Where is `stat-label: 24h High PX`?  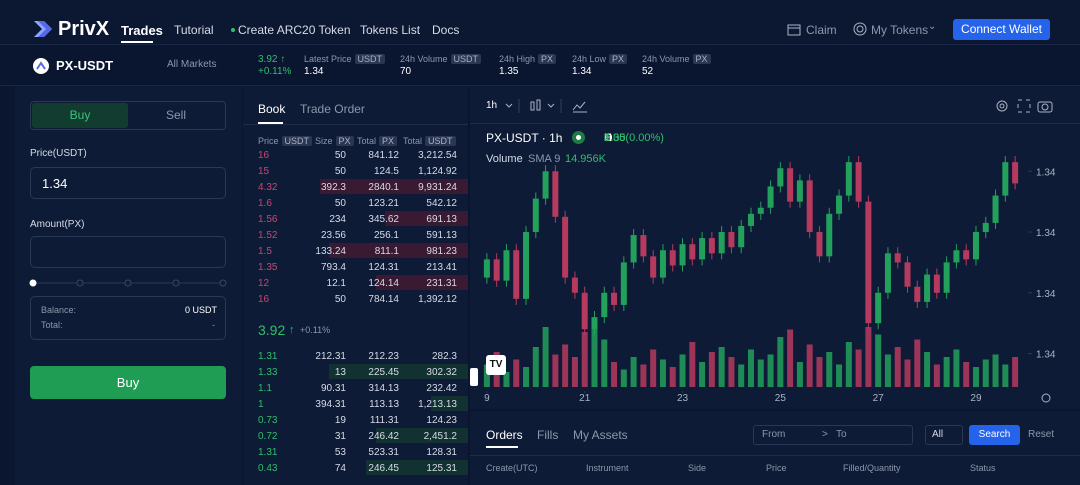
stat-label: 24h High PX is located at coordinates (528, 59).